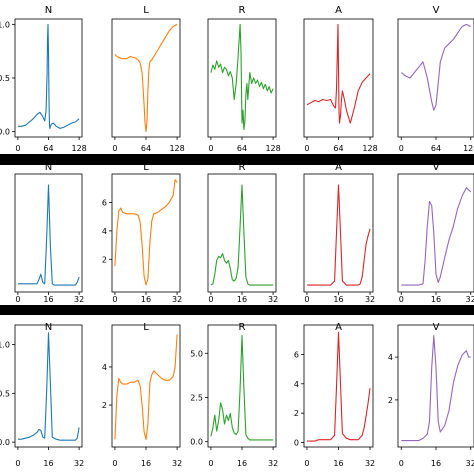  Describe the element at coordinates (196, 442) in the screenshot. I see `y-tick-label-r-3: 0.0` at that location.